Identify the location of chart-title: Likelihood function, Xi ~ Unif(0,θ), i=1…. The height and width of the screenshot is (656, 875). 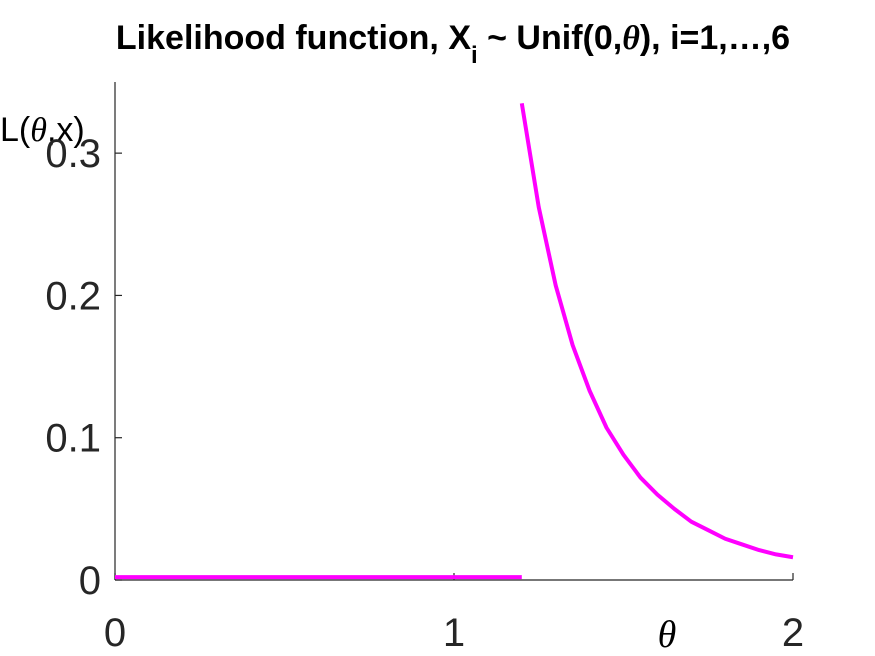
(453, 44).